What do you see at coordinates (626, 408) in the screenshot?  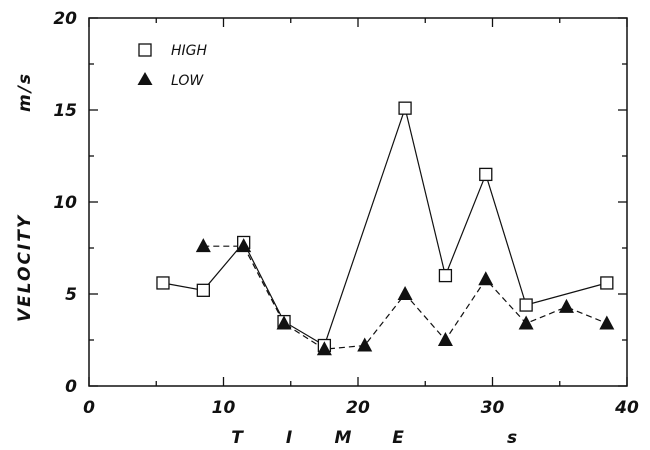 I see `x-tick-label: 40` at bounding box center [626, 408].